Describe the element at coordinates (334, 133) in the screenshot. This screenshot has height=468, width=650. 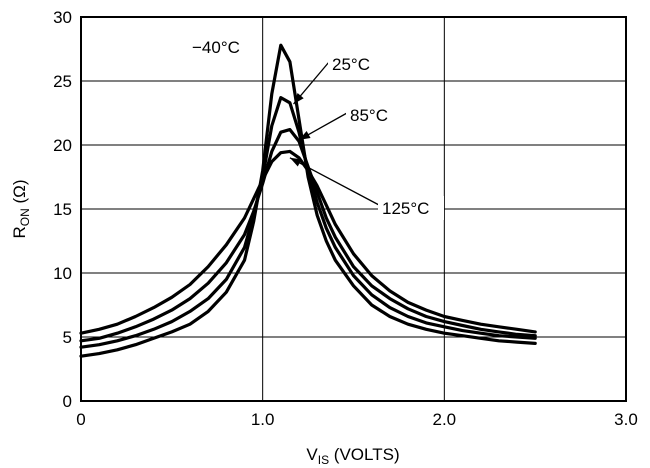
I see `annotation-leaders` at that location.